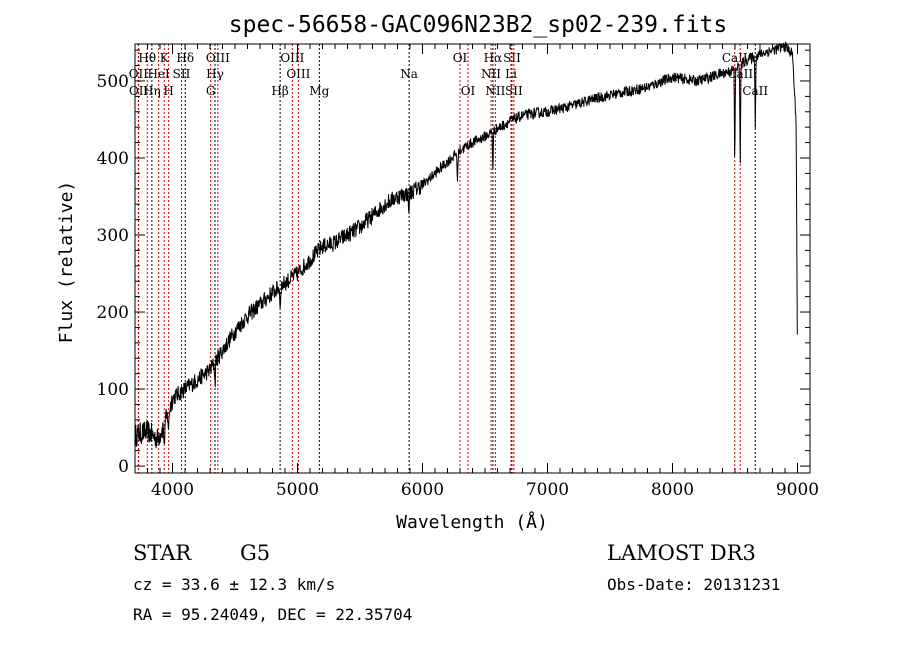 The width and height of the screenshot is (900, 649). Describe the element at coordinates (681, 553) in the screenshot. I see `survey-name: LAMOST DR3` at that location.